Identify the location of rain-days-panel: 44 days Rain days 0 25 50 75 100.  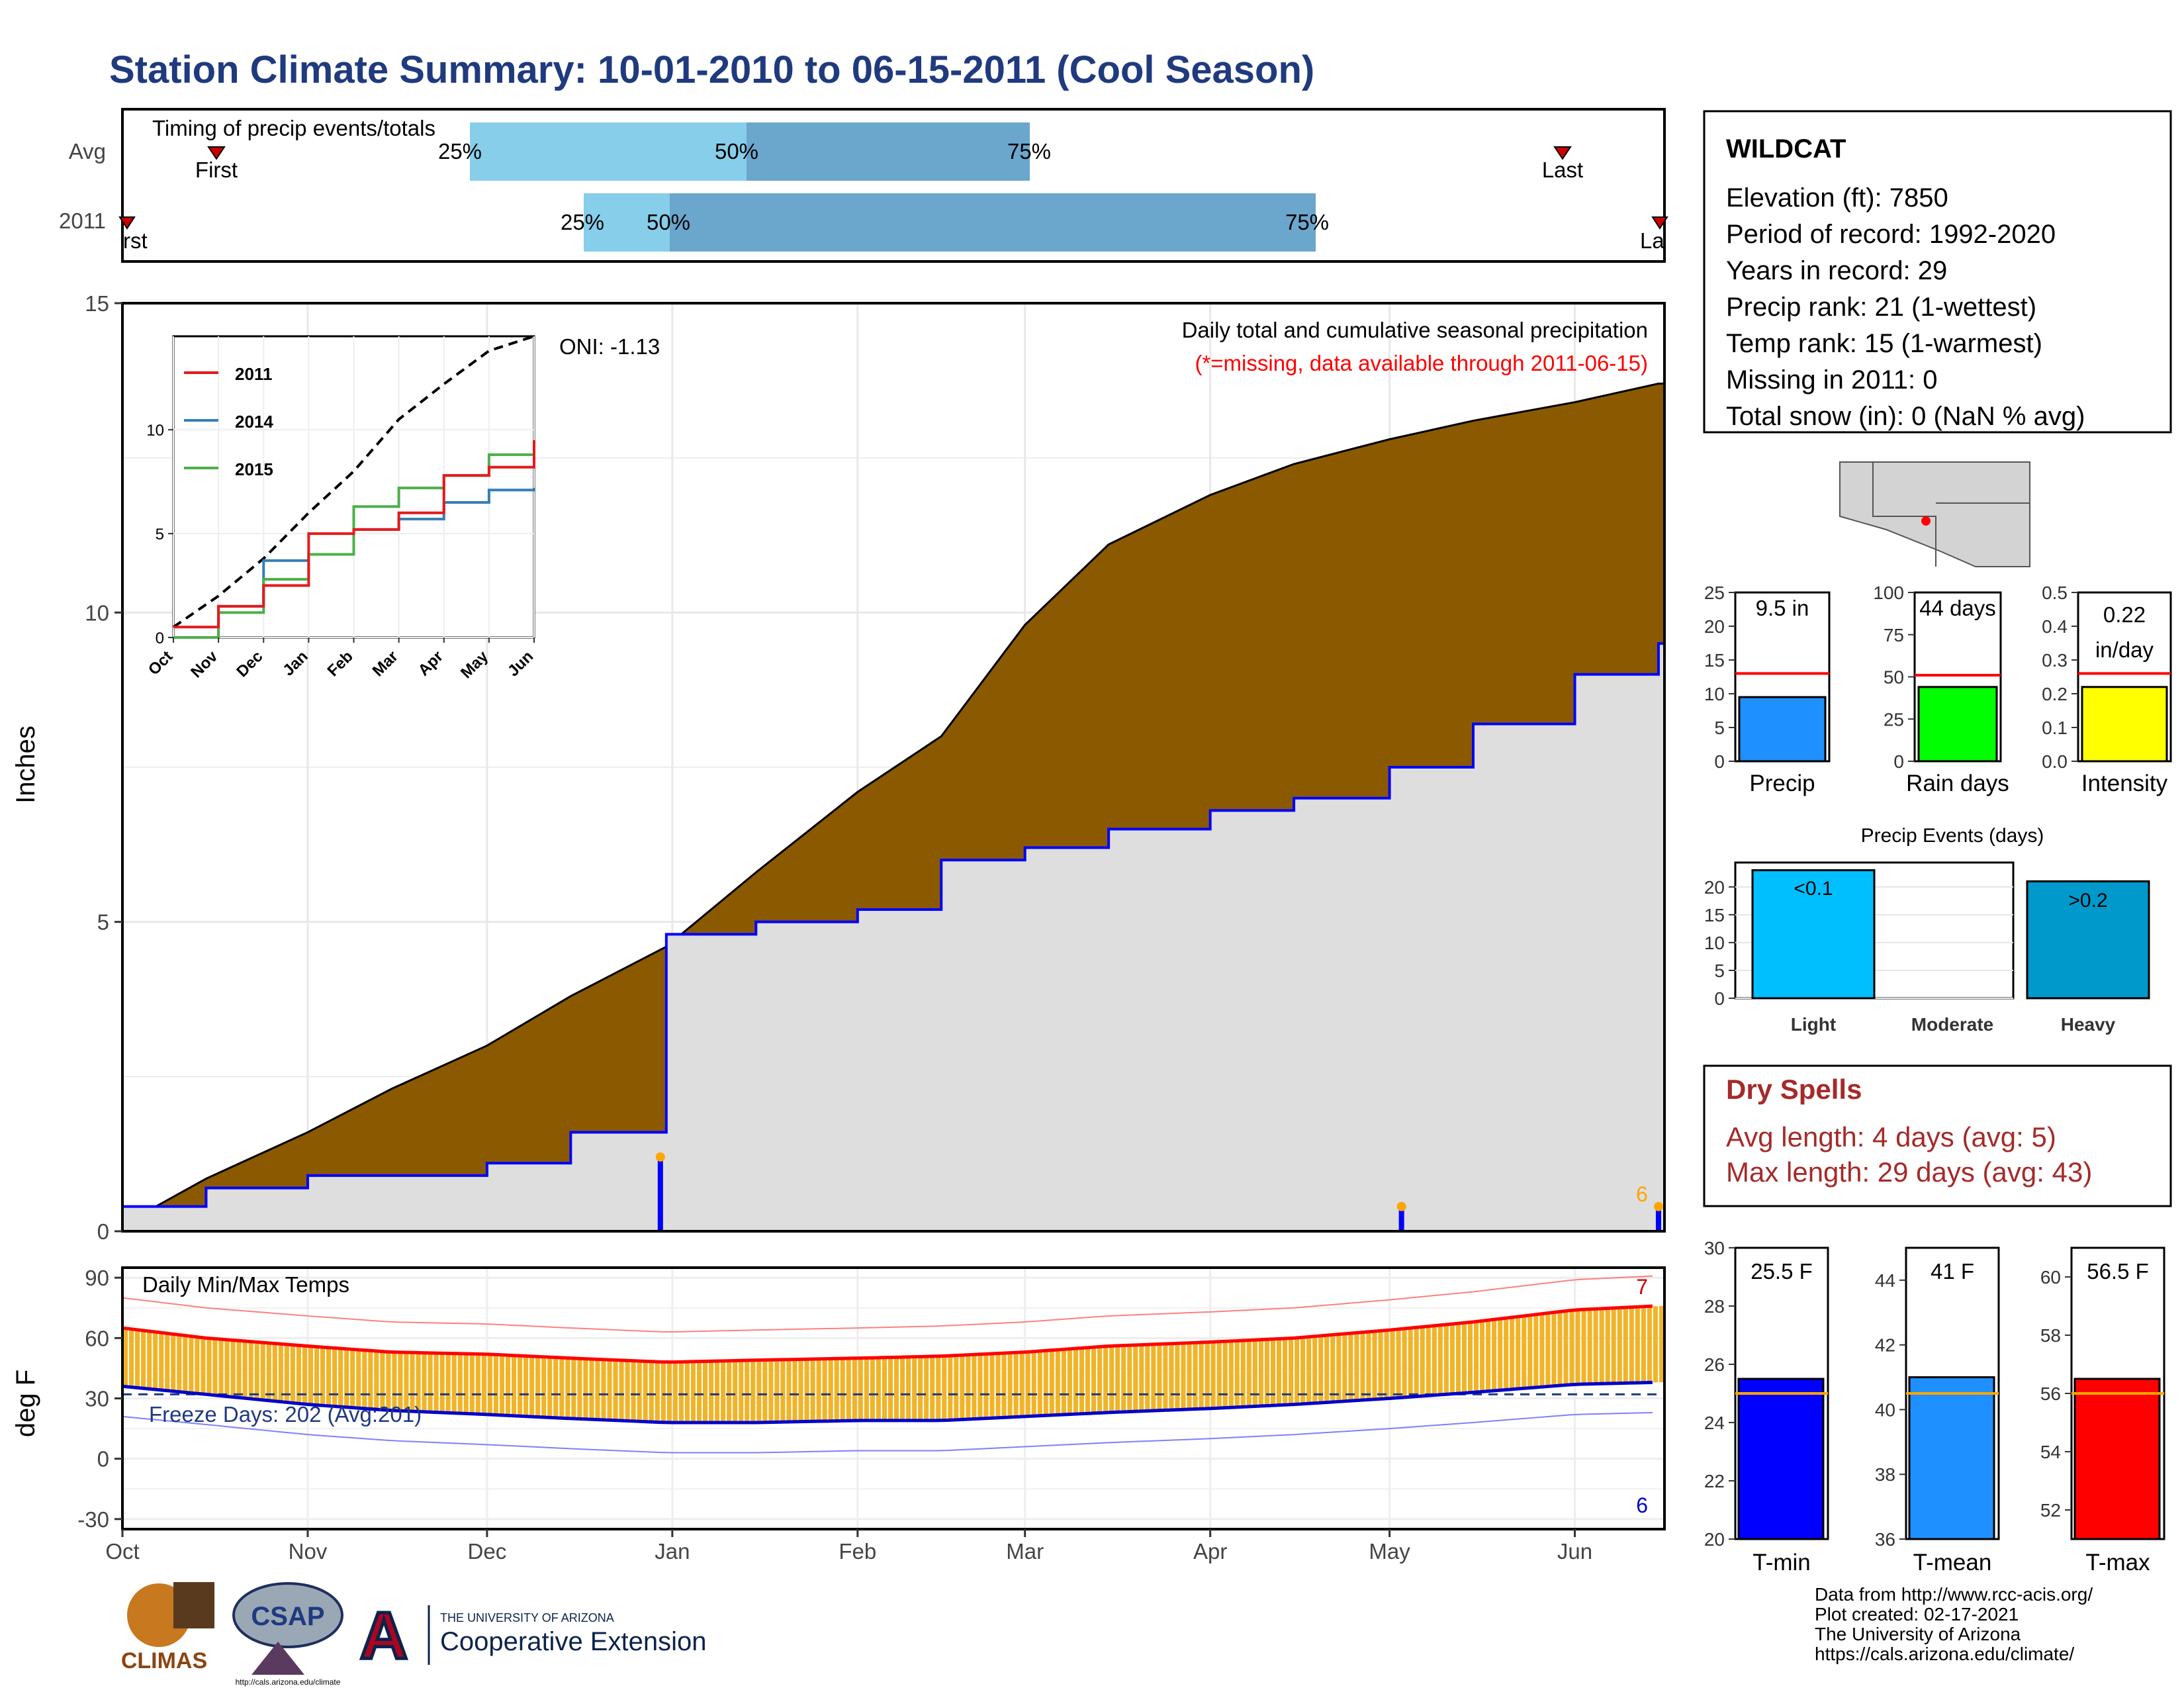
(1941, 689).